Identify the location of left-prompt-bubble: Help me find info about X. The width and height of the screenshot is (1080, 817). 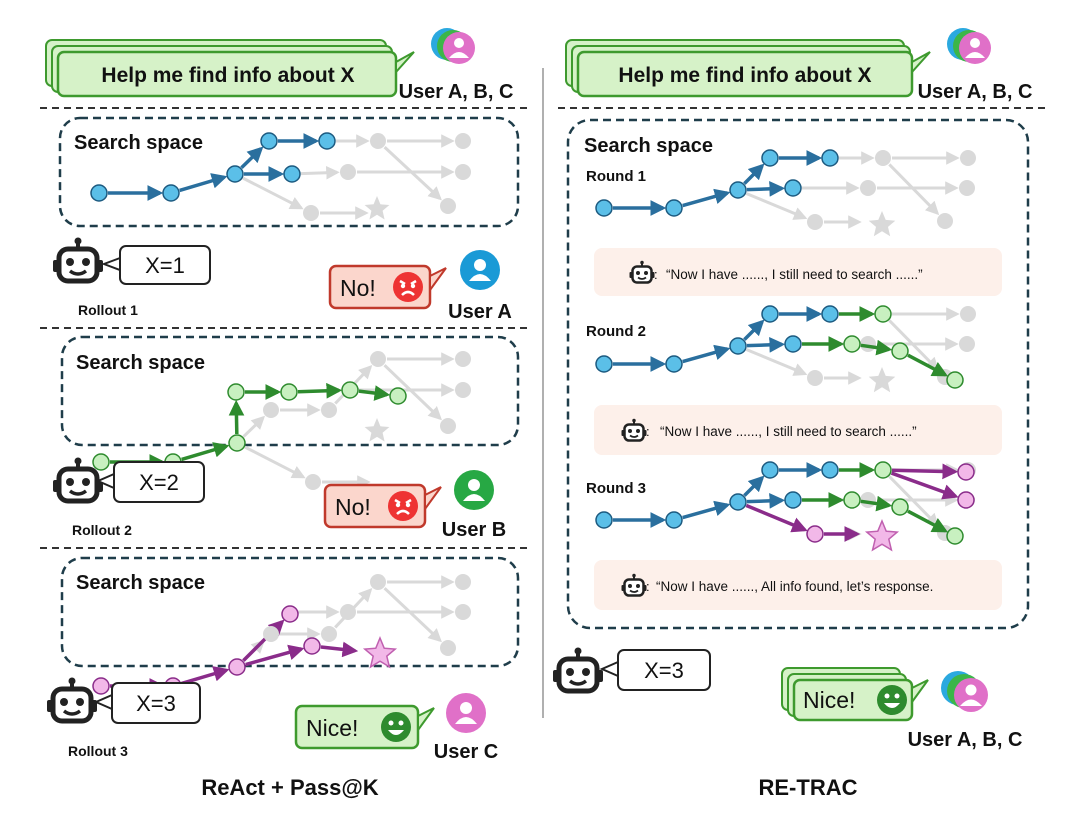
(230, 68).